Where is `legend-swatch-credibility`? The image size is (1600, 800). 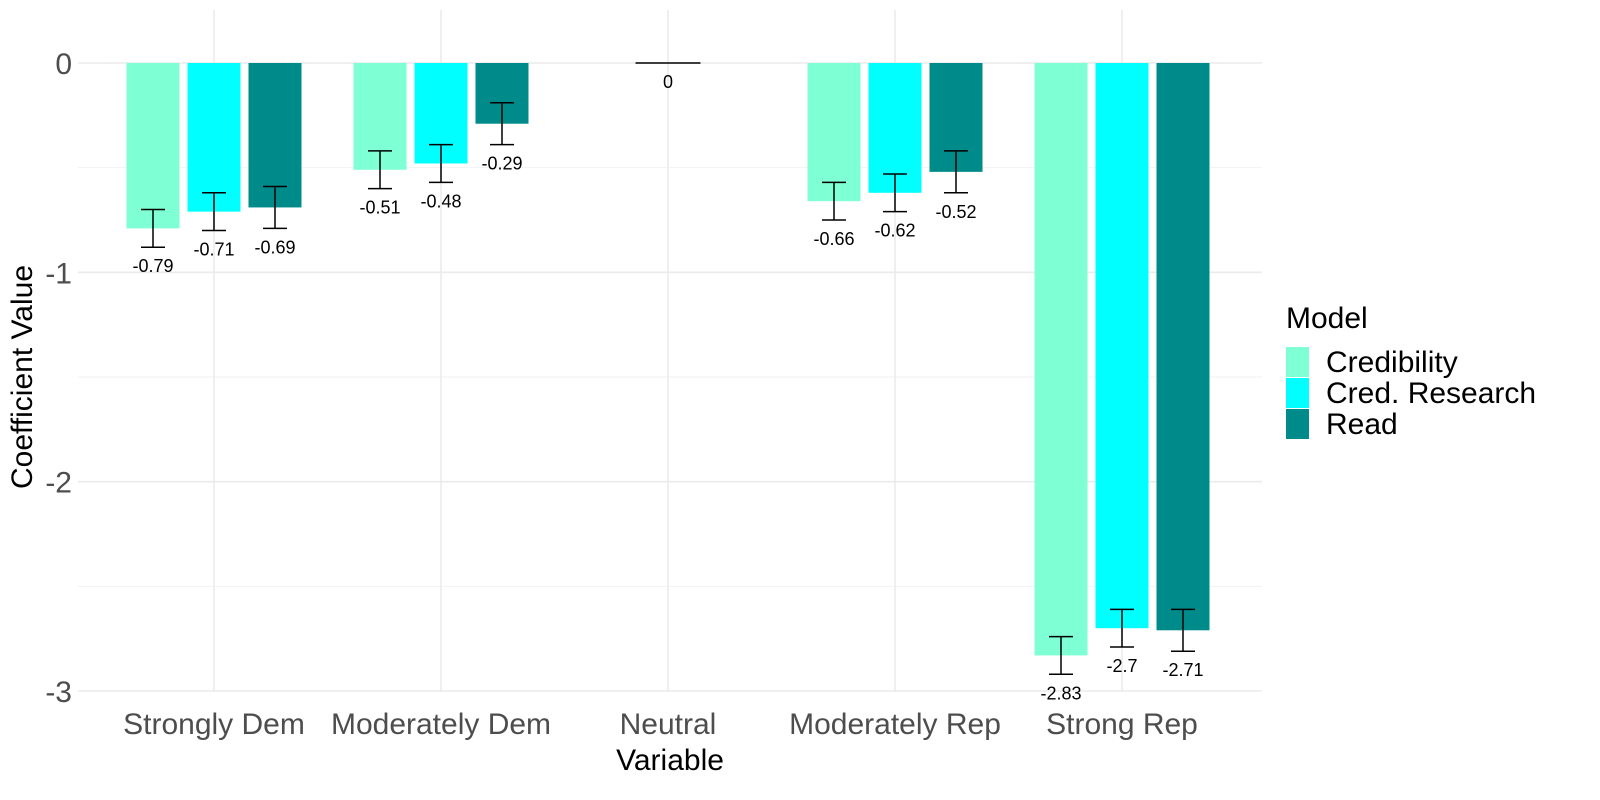
legend-swatch-credibility is located at coordinates (1297, 362).